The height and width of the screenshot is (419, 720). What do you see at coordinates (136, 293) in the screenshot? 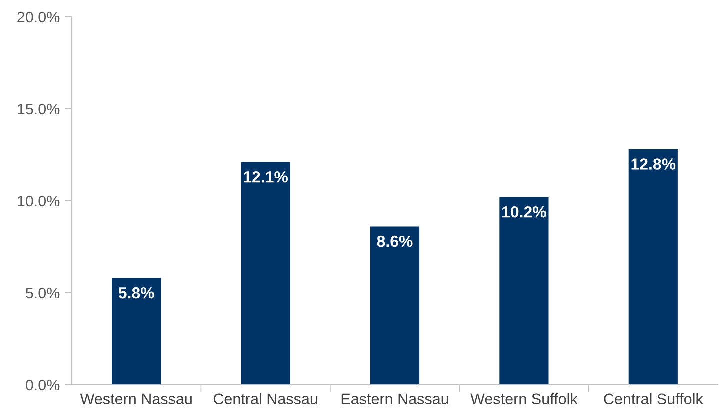
I see `data-label: 5.8%` at bounding box center [136, 293].